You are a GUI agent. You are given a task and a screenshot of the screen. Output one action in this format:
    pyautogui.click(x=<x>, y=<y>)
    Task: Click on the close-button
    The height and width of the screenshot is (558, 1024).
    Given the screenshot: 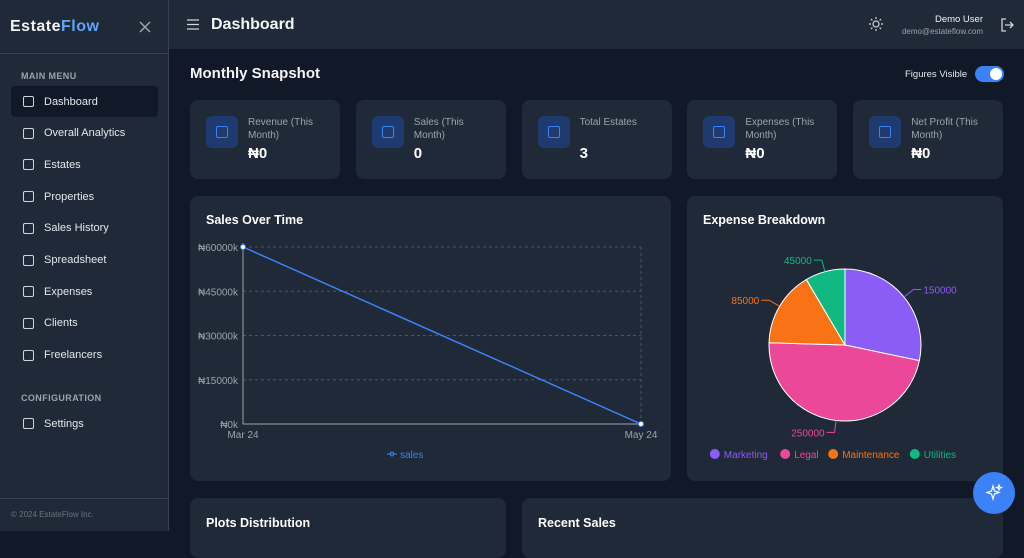 What is the action you would take?
    pyautogui.click(x=145, y=27)
    